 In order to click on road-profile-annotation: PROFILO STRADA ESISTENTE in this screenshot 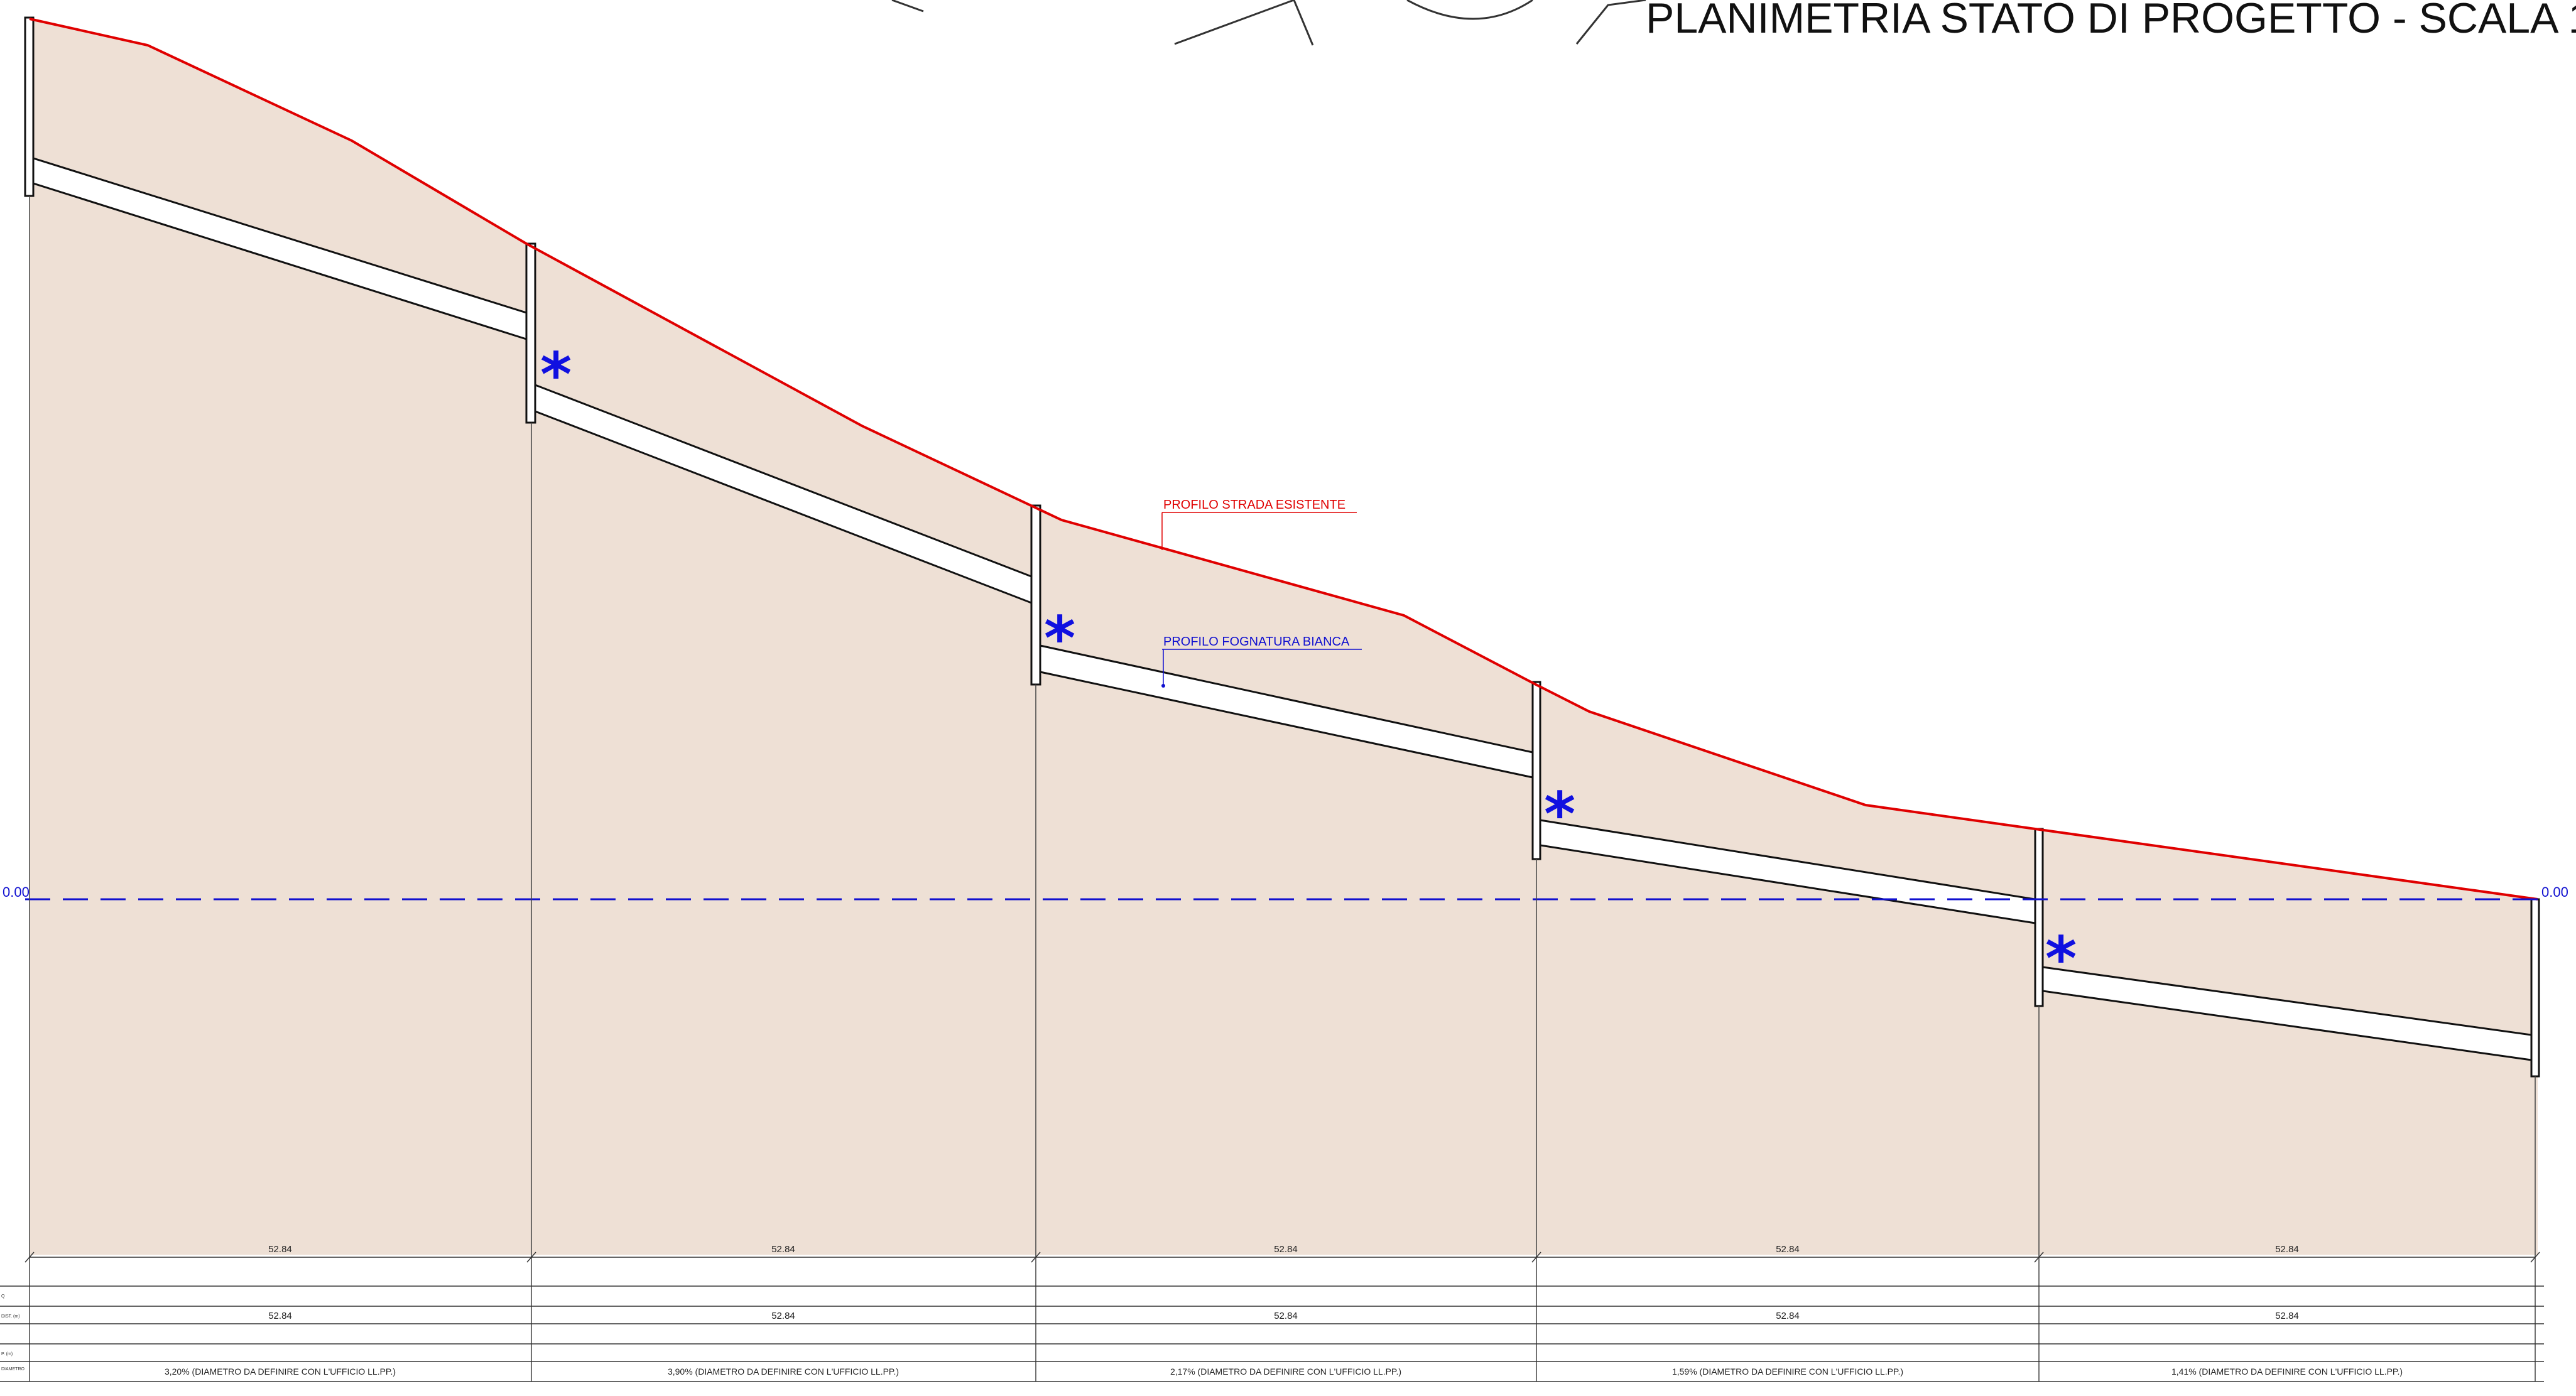, I will do `click(1259, 524)`.